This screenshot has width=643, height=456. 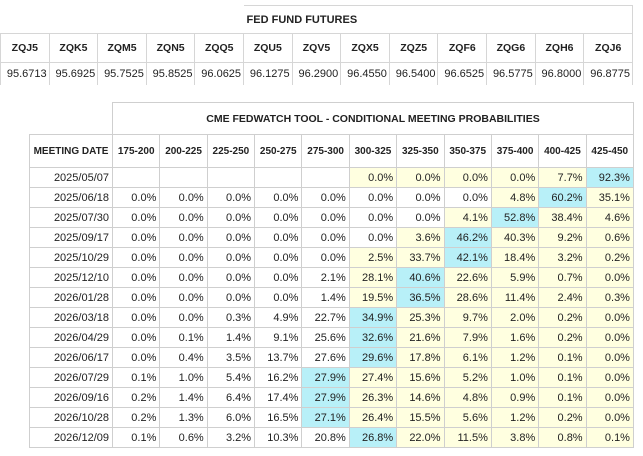 What do you see at coordinates (413, 73) in the screenshot?
I see `futures-contract-price: 96.5400` at bounding box center [413, 73].